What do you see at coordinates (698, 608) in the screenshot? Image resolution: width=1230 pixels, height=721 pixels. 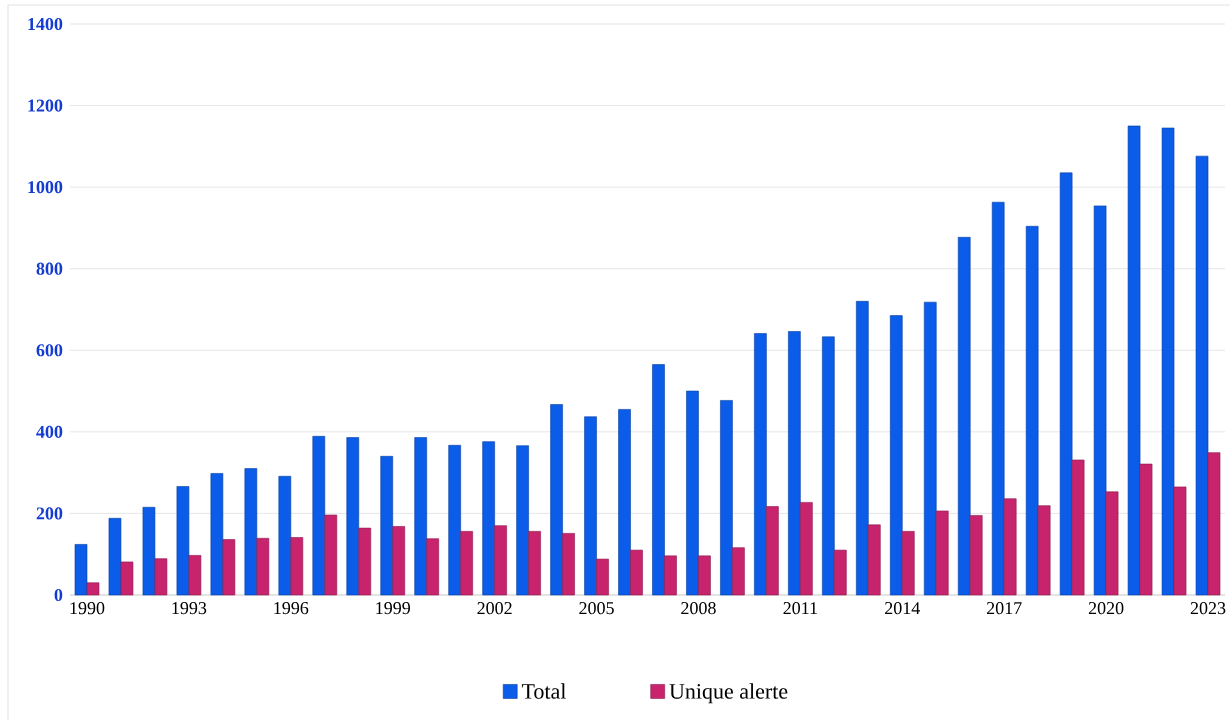 I see `x-tick-label: 2008` at bounding box center [698, 608].